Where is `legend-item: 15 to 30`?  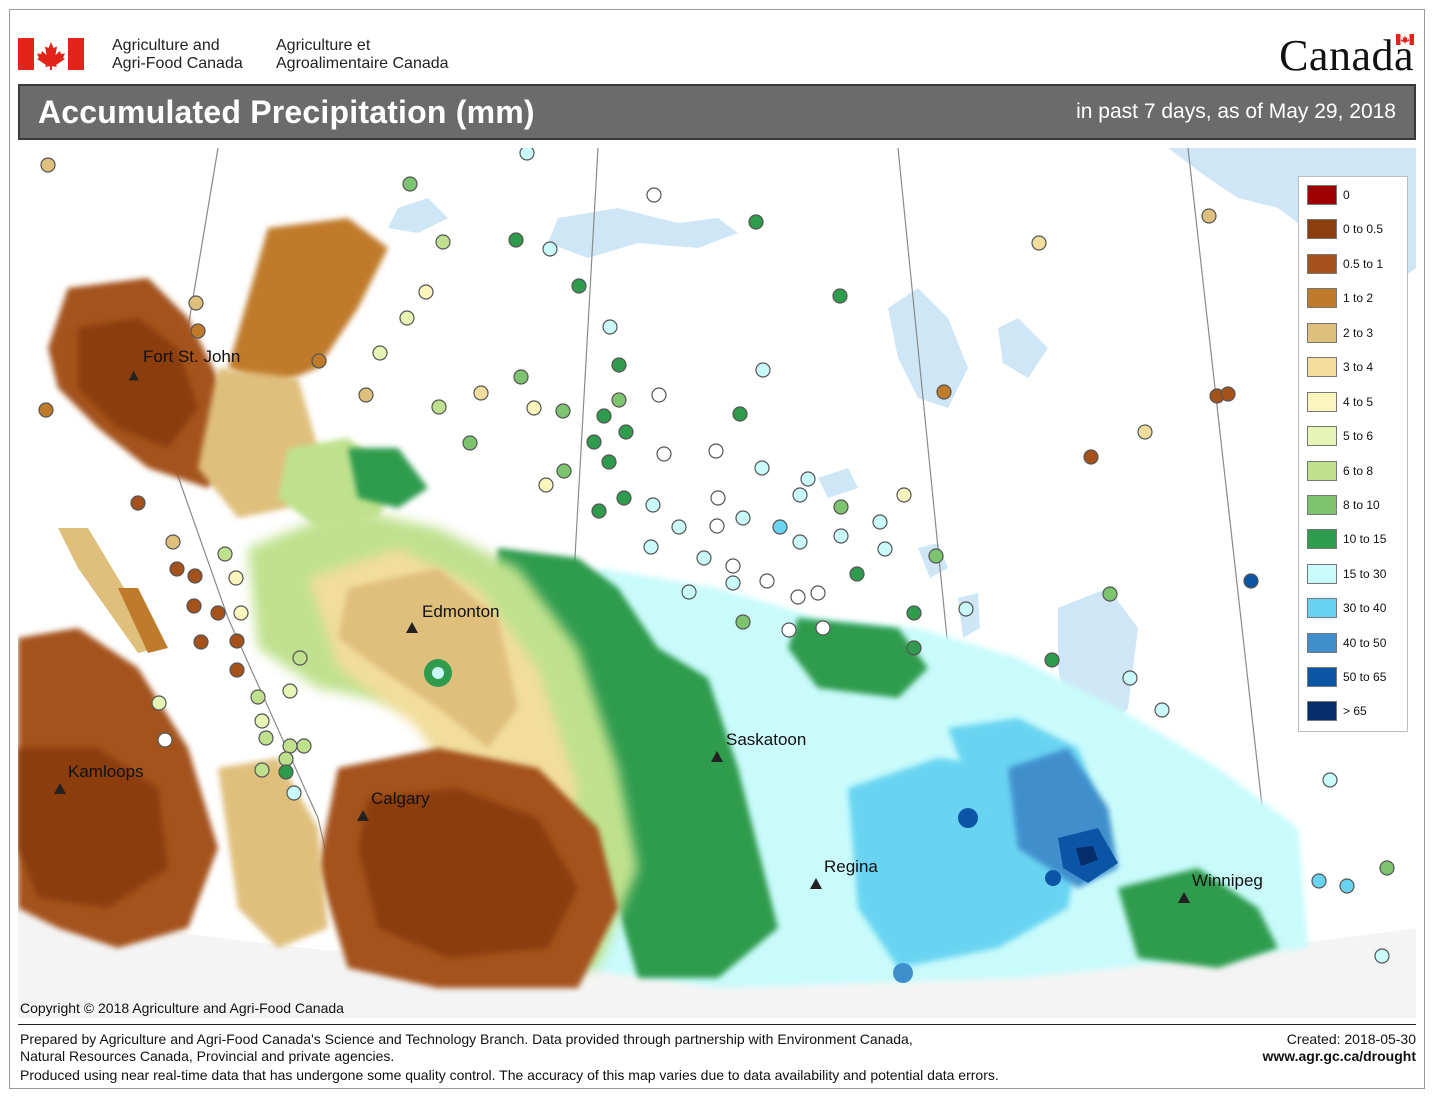 legend-item: 15 to 30 is located at coordinates (1357, 574).